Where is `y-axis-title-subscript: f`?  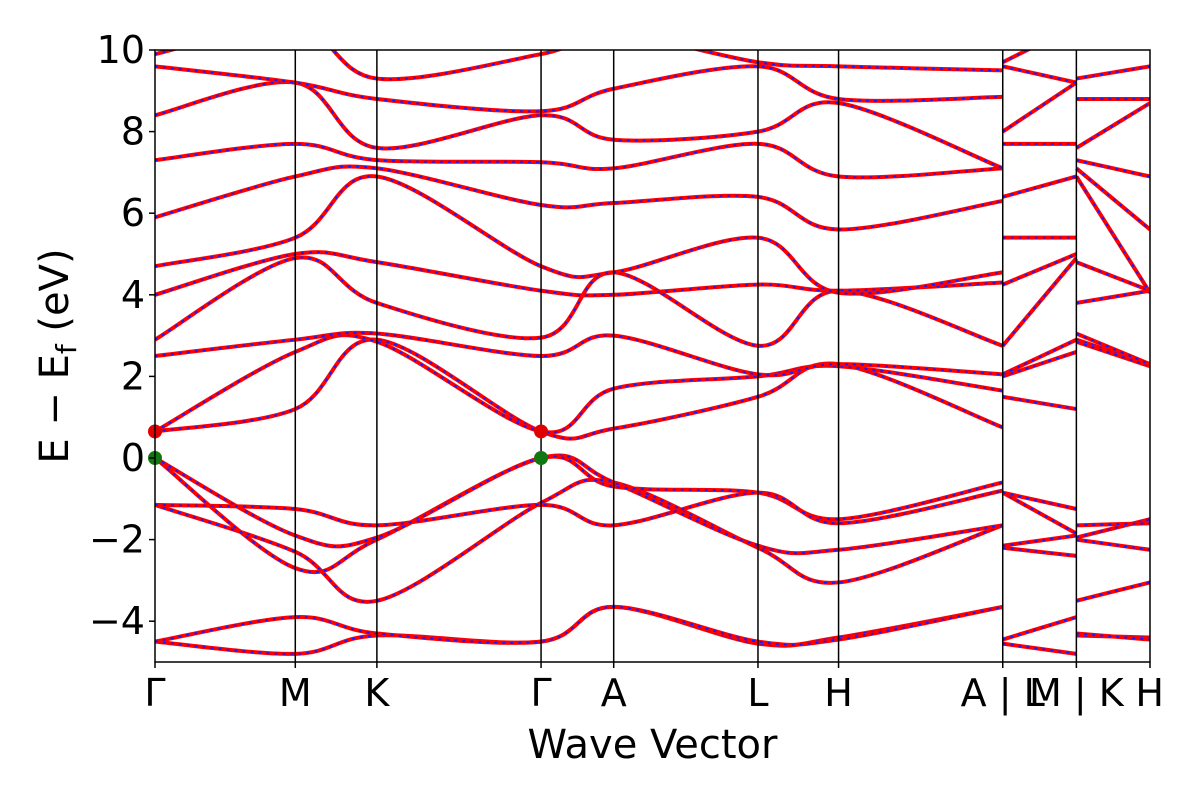 y-axis-title-subscript: f is located at coordinates (66, 348).